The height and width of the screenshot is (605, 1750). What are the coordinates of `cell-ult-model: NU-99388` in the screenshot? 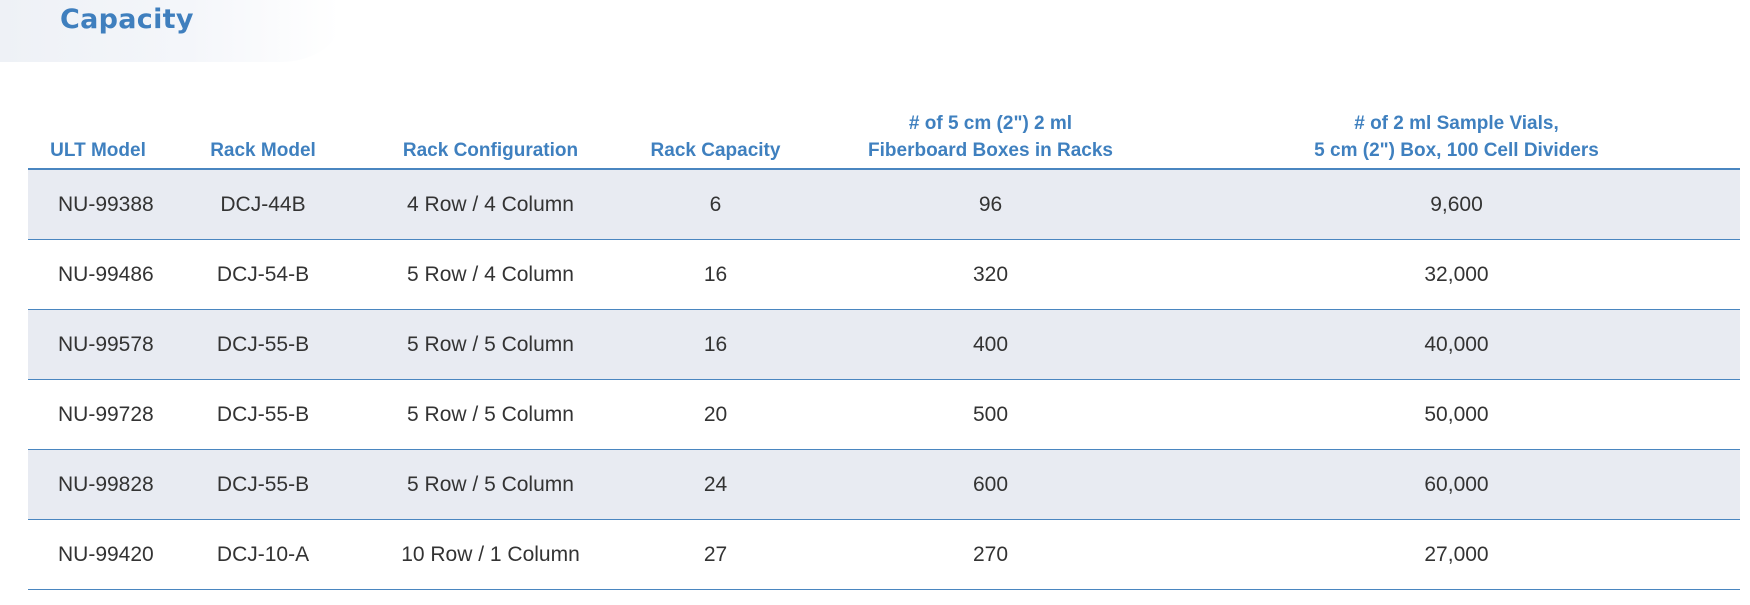 It's located at (98, 204).